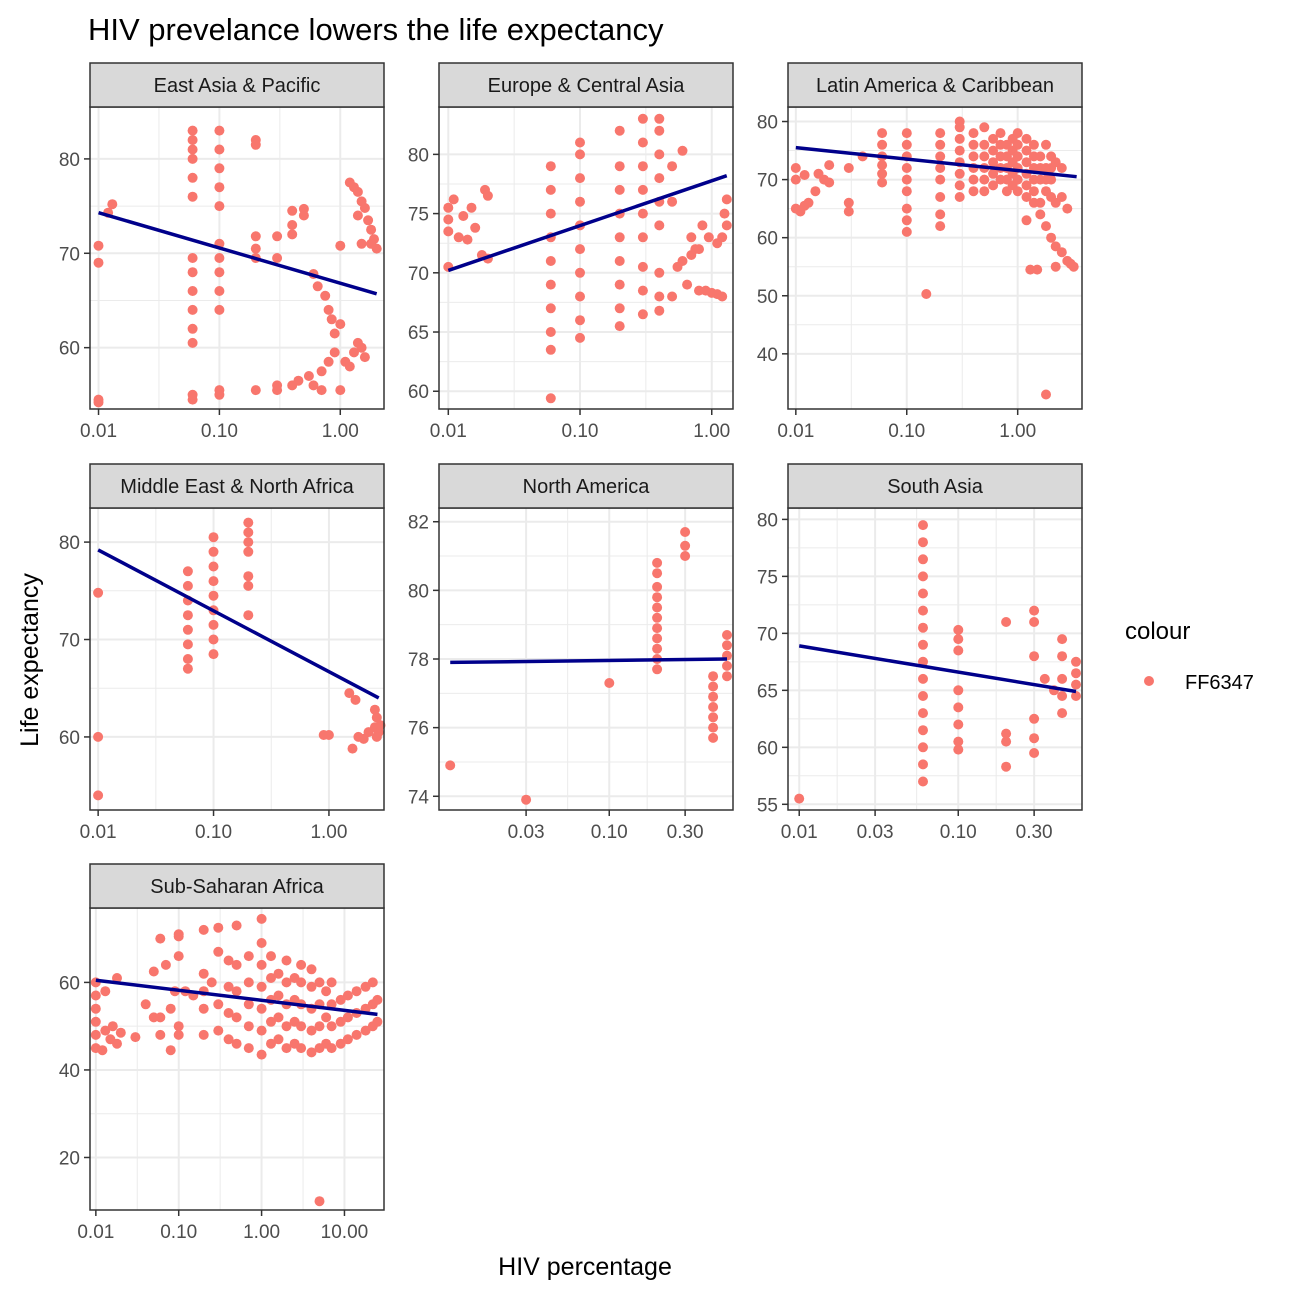 This screenshot has width=1296, height=1296. What do you see at coordinates (69, 738) in the screenshot?
I see `y-tick-label: 60` at bounding box center [69, 738].